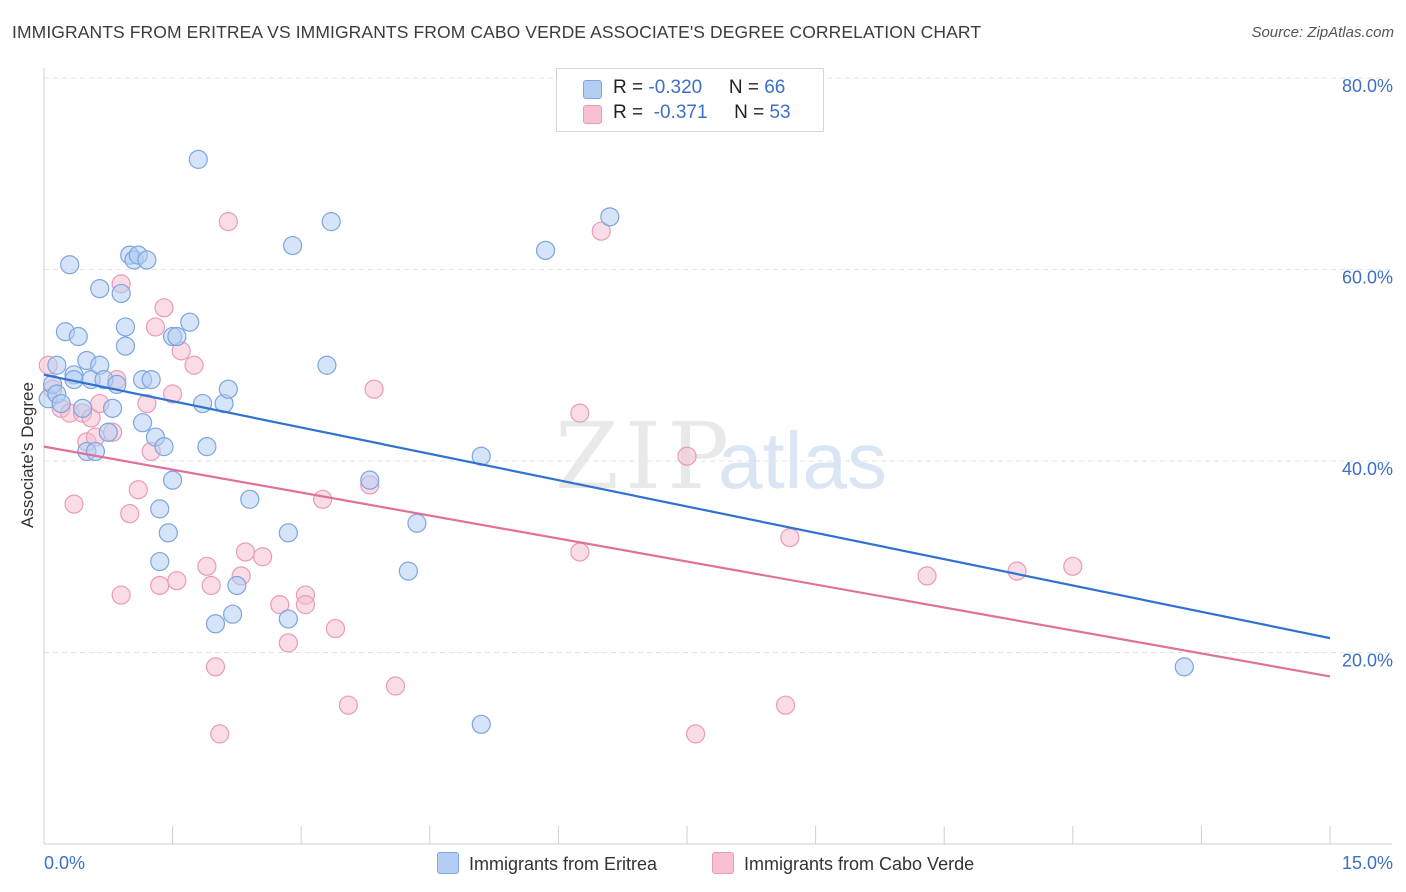 The height and width of the screenshot is (892, 1406). What do you see at coordinates (1367, 86) in the screenshot?
I see `y-tick-label: 80.0%` at bounding box center [1367, 86].